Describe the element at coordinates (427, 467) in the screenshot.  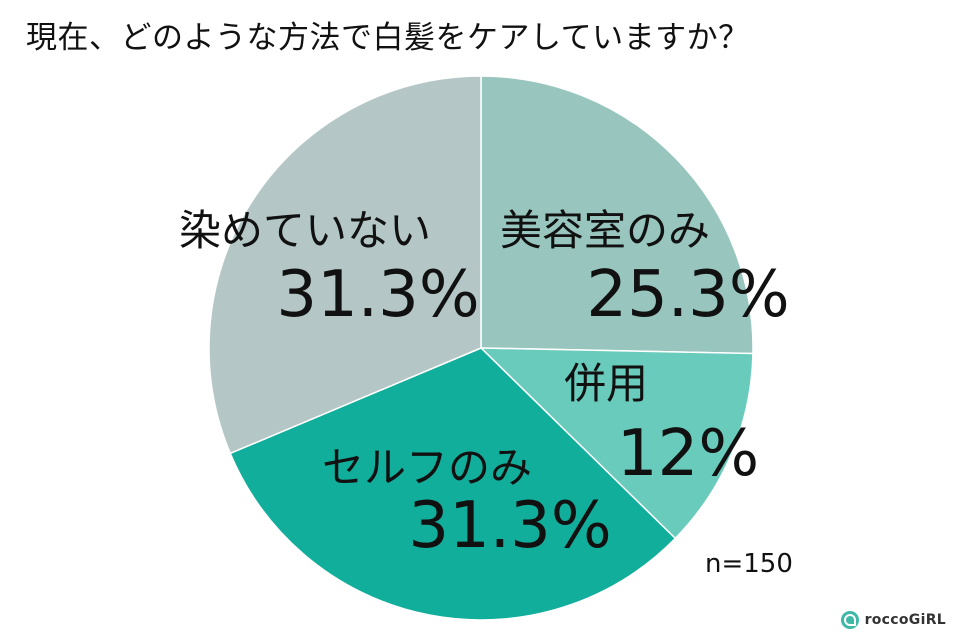
I see `slice-label: セルフのみ` at that location.